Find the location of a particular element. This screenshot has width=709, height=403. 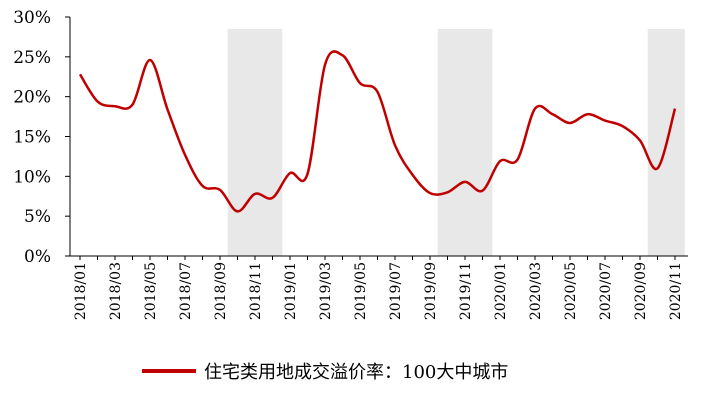

legend-label: 住宅类用地成交溢价率：100大中城市 is located at coordinates (356, 372).